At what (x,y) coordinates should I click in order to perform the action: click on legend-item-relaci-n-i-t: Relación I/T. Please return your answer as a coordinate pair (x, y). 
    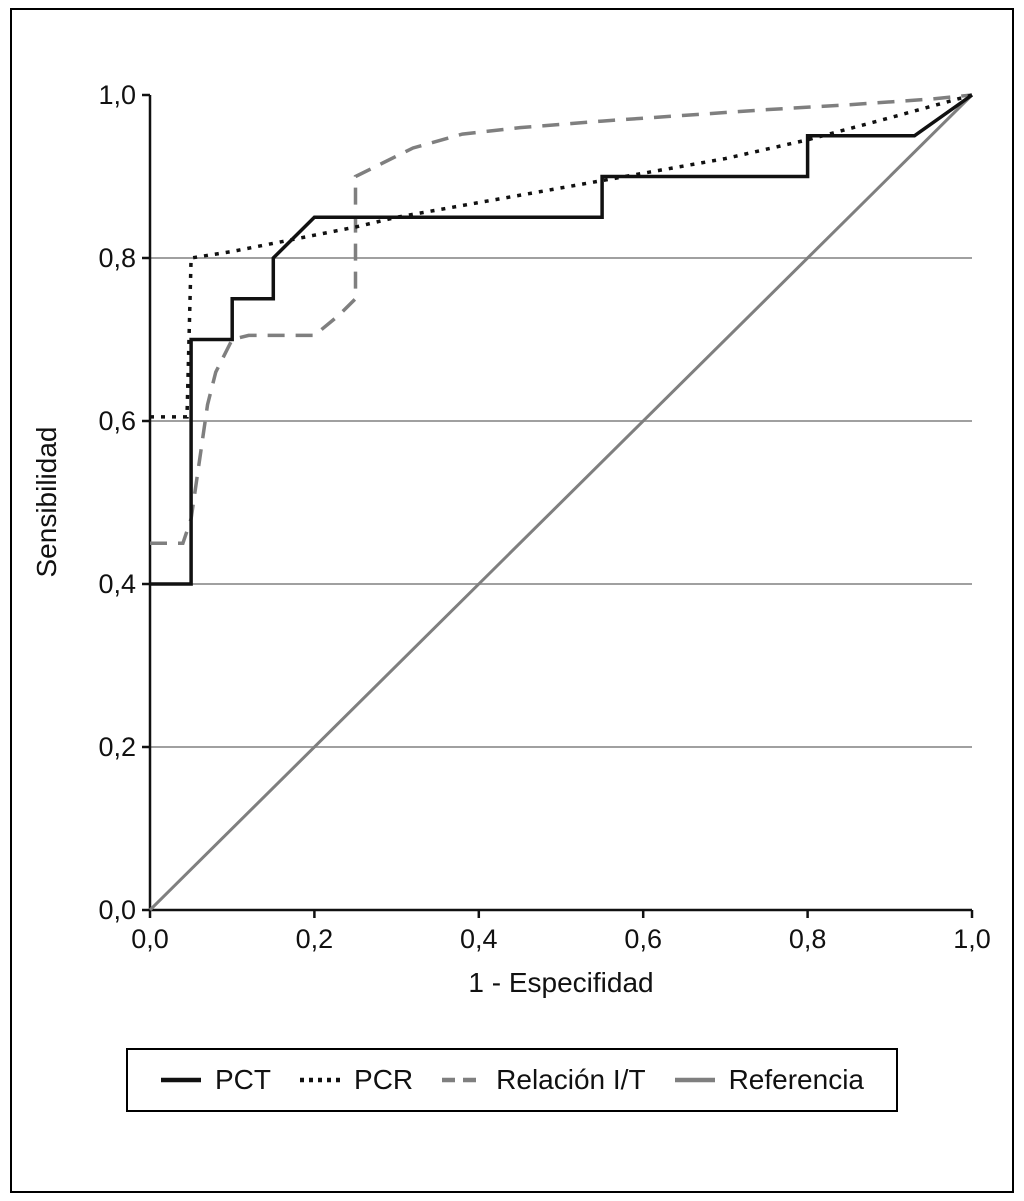
    Looking at the image, I should click on (543, 1080).